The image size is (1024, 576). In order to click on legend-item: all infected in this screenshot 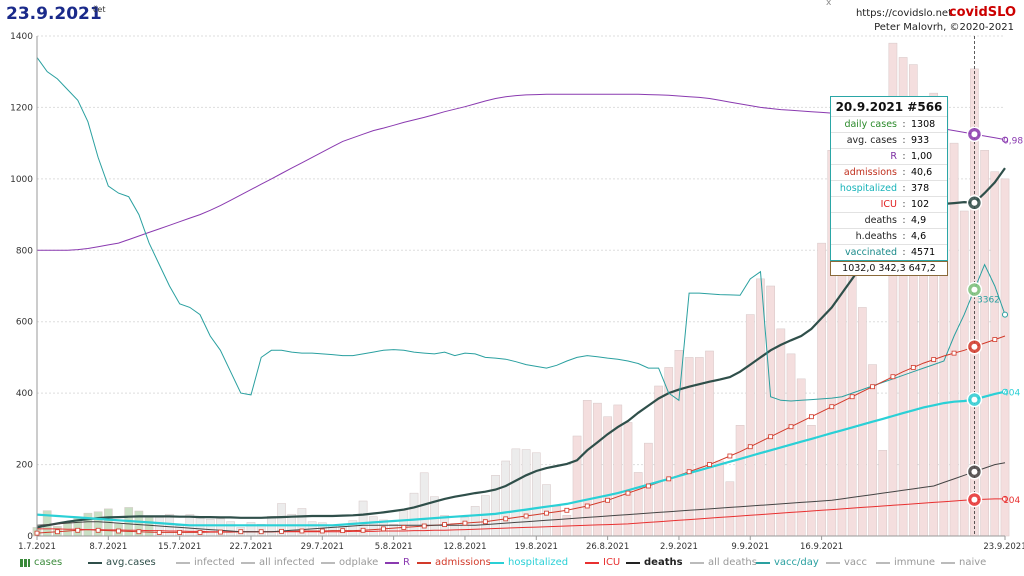, I will do `click(278, 562)`.